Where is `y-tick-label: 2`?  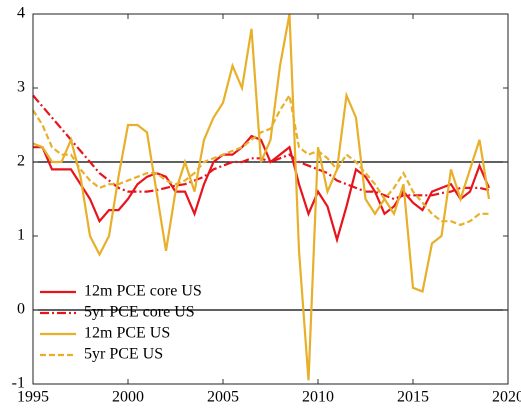
y-tick-label: 2 is located at coordinates (21, 161).